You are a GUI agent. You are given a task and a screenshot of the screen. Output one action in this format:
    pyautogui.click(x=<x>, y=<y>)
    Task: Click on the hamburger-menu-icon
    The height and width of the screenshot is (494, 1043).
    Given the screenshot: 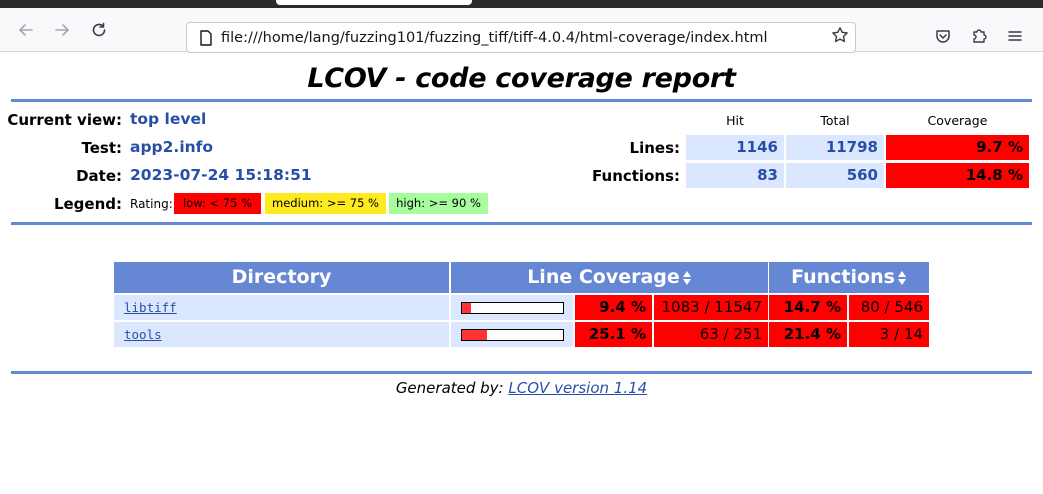 What is the action you would take?
    pyautogui.click(x=1015, y=36)
    